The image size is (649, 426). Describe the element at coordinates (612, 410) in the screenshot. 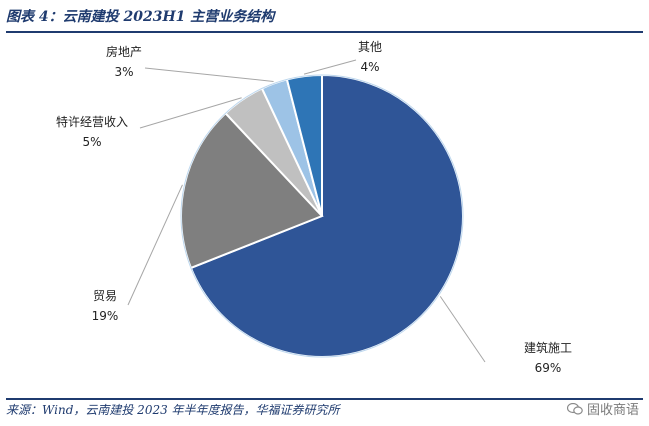

I see `watermark-text: 固收商语` at that location.